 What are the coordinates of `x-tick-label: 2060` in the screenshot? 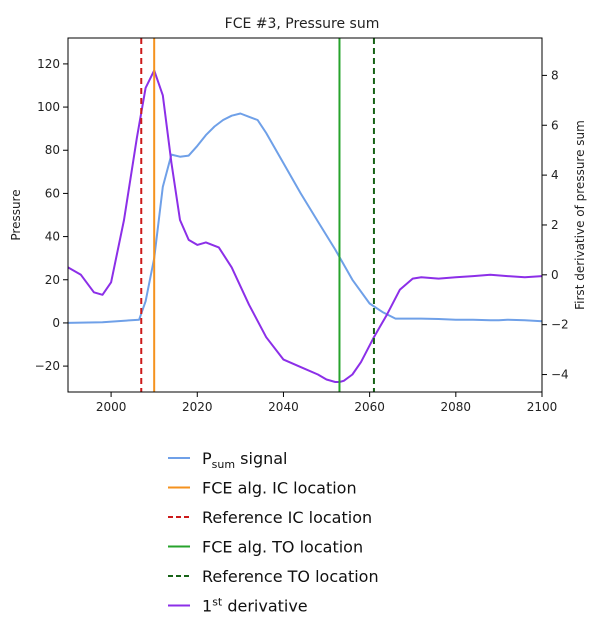 It's located at (369, 407).